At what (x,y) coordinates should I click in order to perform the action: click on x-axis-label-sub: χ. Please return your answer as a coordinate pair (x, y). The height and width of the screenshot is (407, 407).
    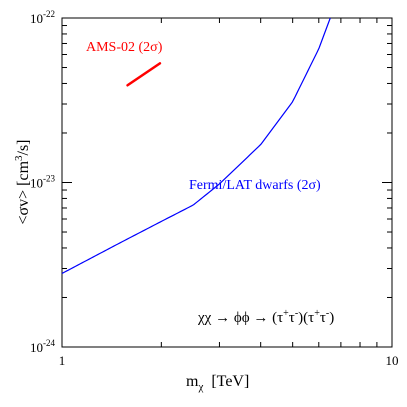
    Looking at the image, I should click on (200, 387).